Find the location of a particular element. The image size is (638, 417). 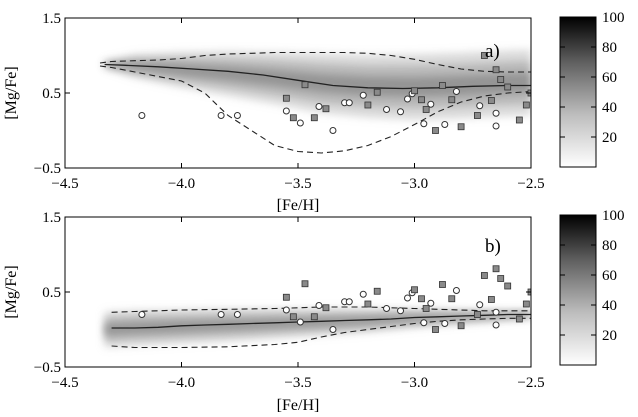

y-axis-label-b: [Mg/Fe] is located at coordinates (11, 291).